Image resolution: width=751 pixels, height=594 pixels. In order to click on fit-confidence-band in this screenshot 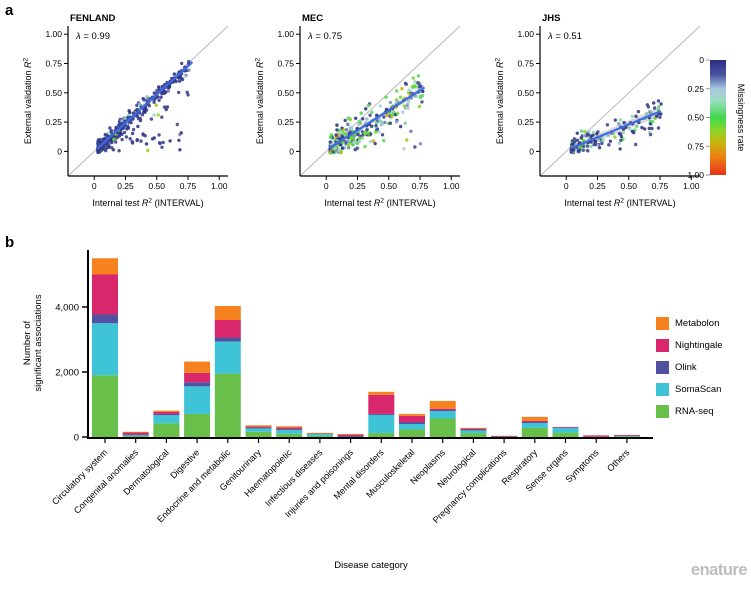, I will do `click(615, 128)`.